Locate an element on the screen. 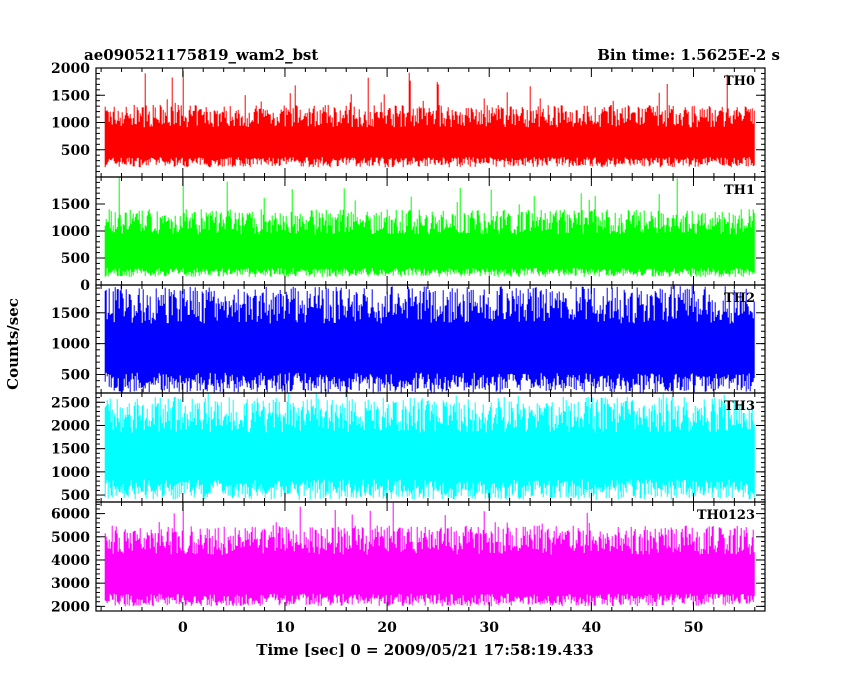 The width and height of the screenshot is (850, 680). x-tick-label: 40 is located at coordinates (592, 628).